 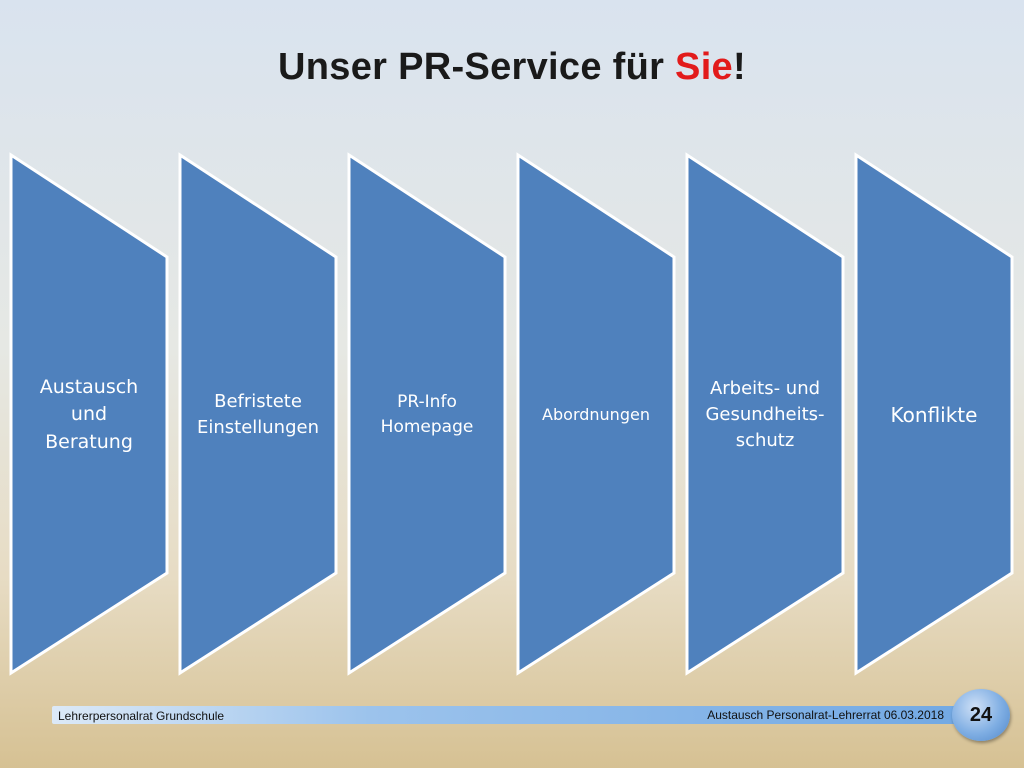 I want to click on title-prefix: Unser PR-Service für, so click(x=477, y=67).